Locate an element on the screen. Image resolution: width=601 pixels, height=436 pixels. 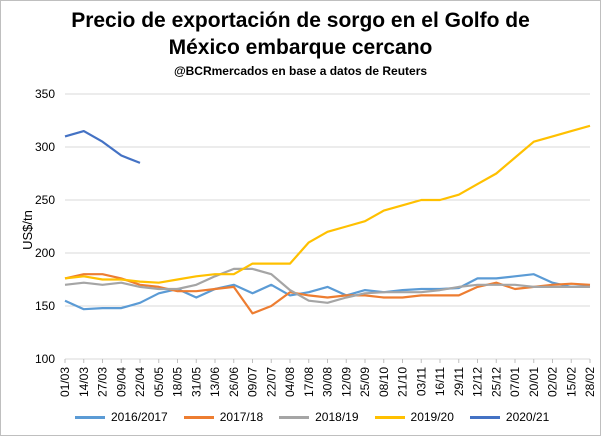
legend-label: 2020/21 is located at coordinates (527, 417).